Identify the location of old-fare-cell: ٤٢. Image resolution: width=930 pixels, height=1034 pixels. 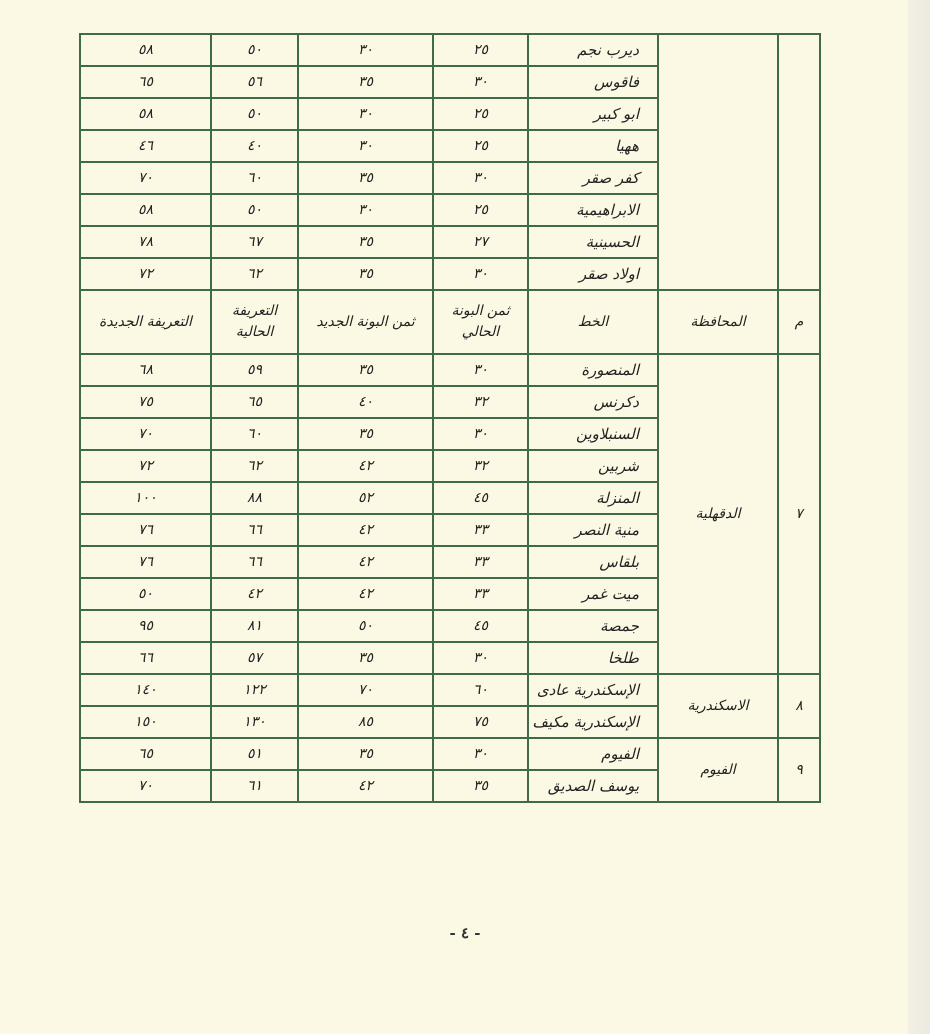
(254, 594).